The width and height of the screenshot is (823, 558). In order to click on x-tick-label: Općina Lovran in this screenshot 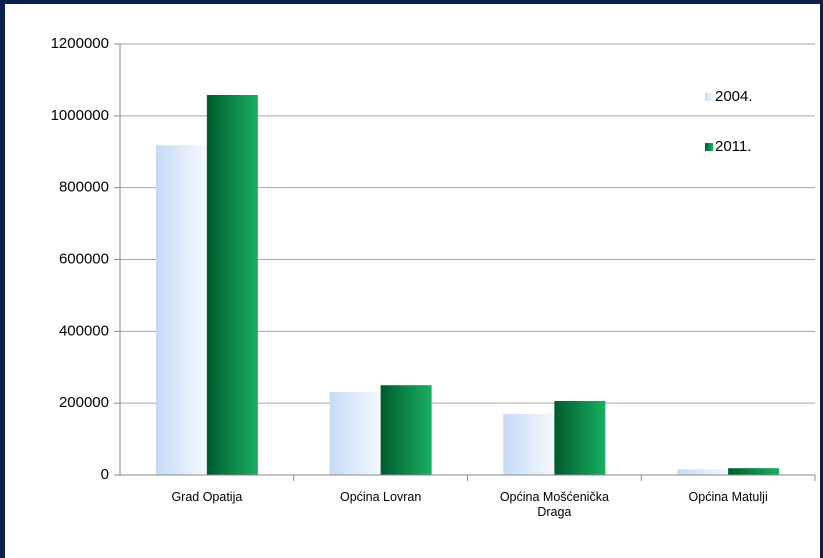, I will do `click(380, 497)`.